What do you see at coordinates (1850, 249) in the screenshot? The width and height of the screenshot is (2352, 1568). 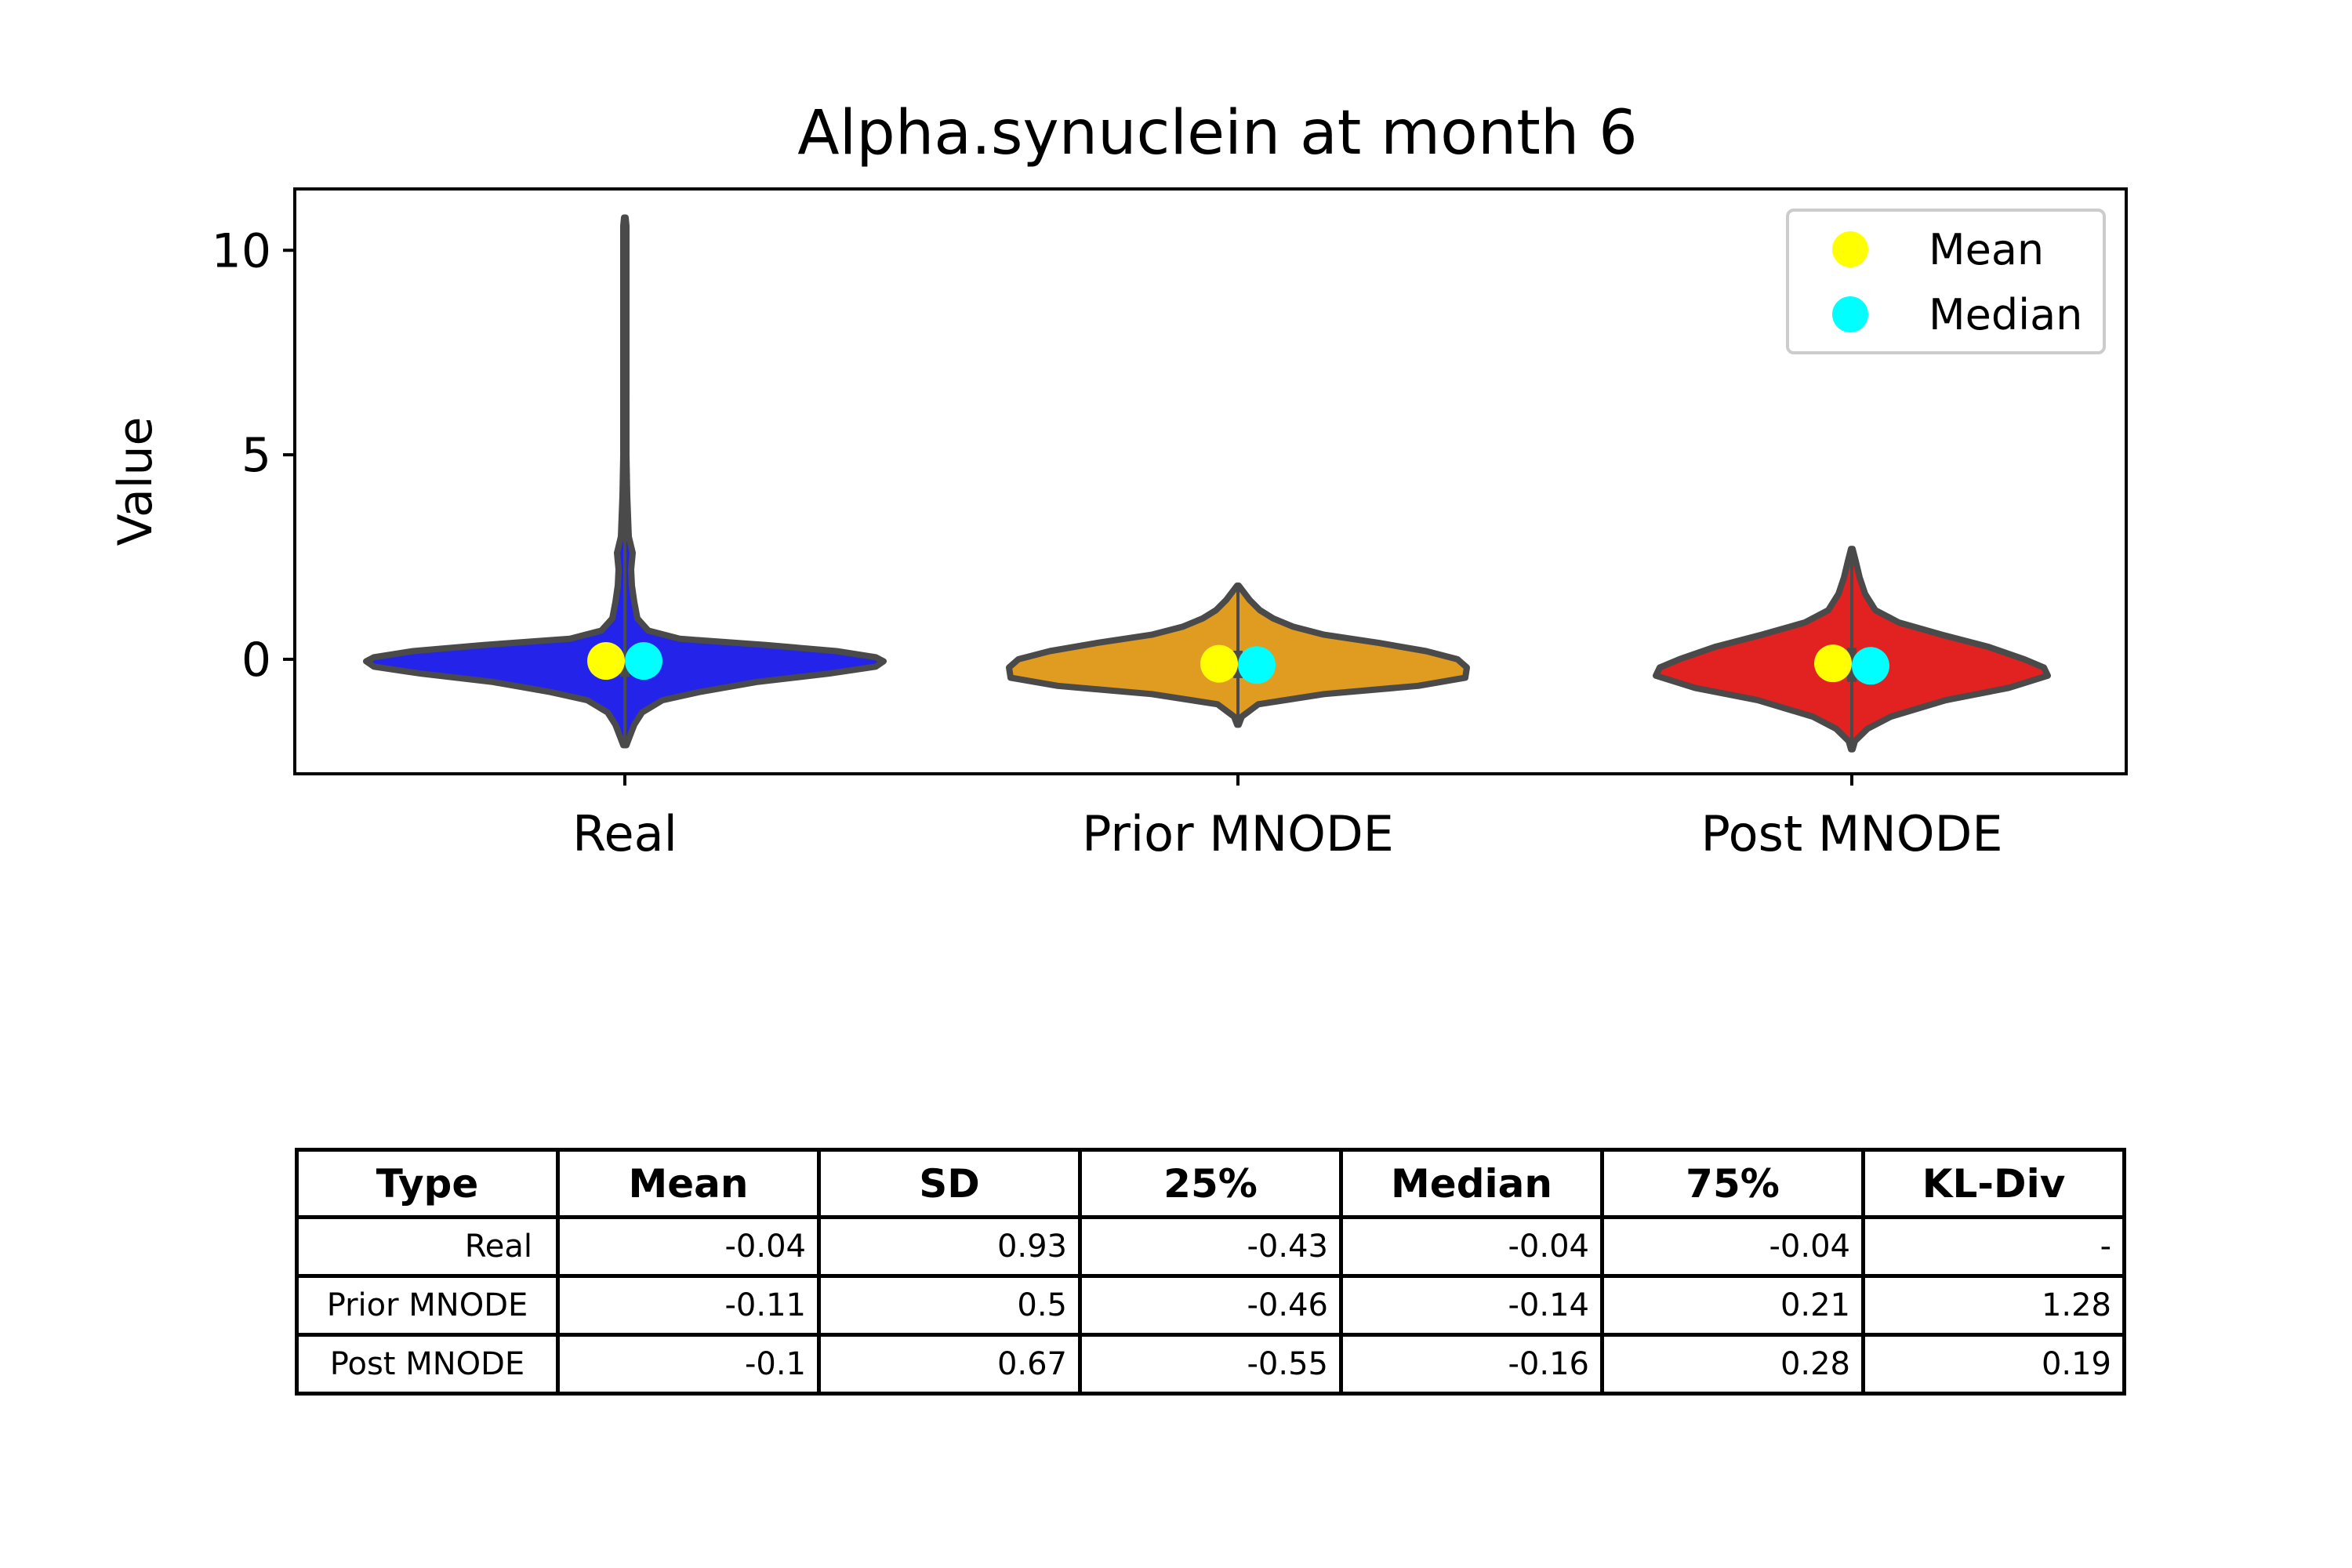 I see `legend-marker-mean` at bounding box center [1850, 249].